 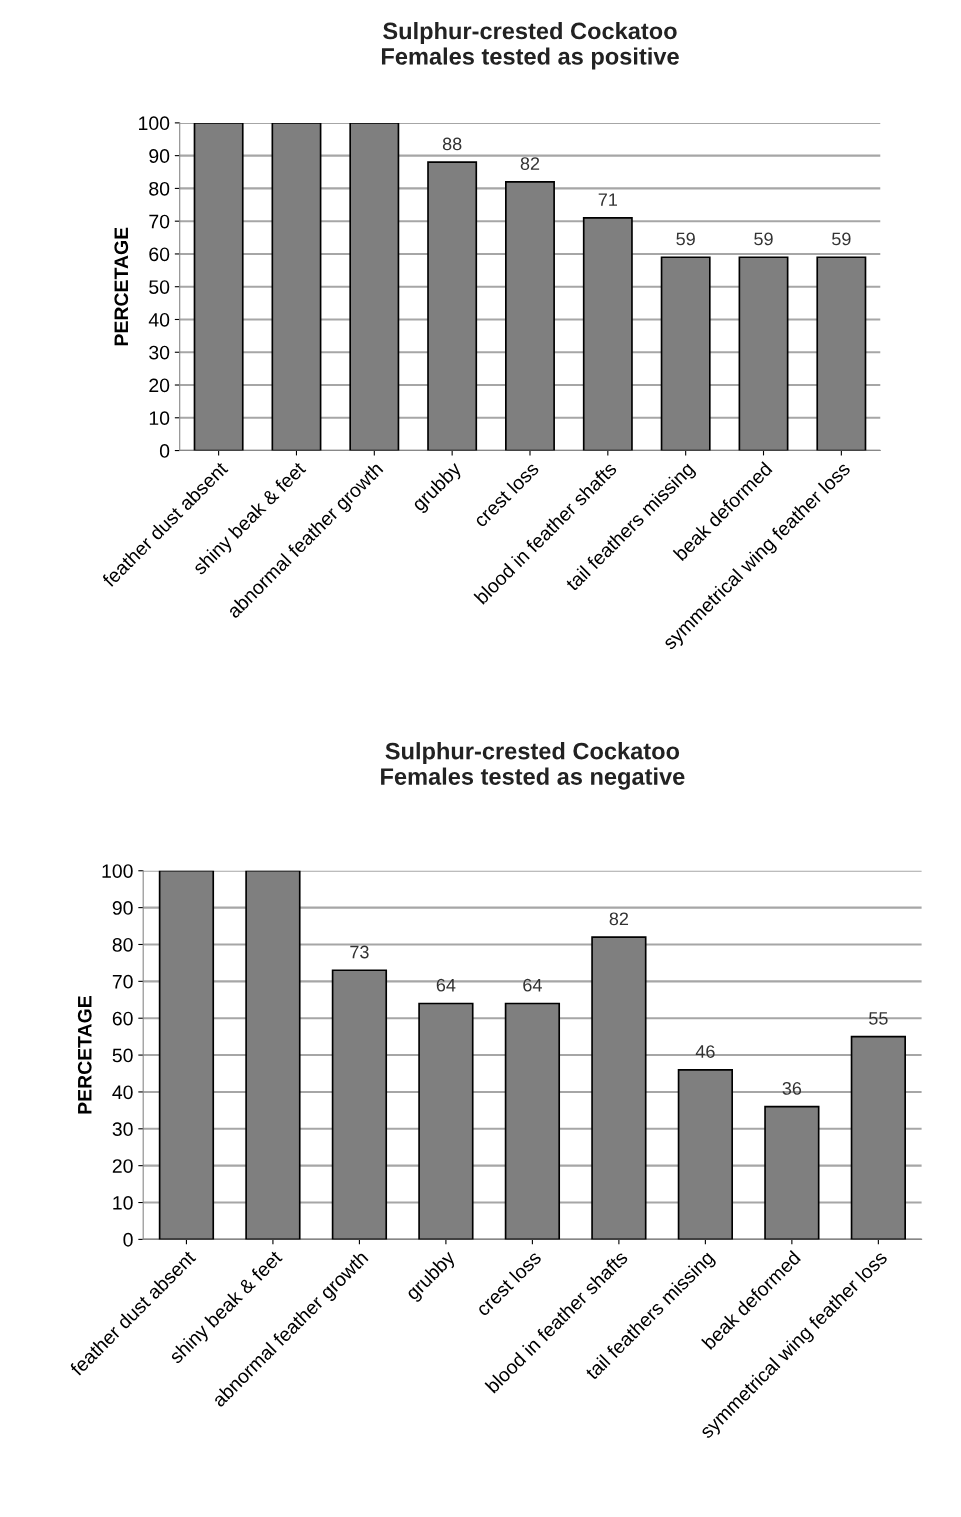 I want to click on data-label: 36, so click(x=792, y=1088).